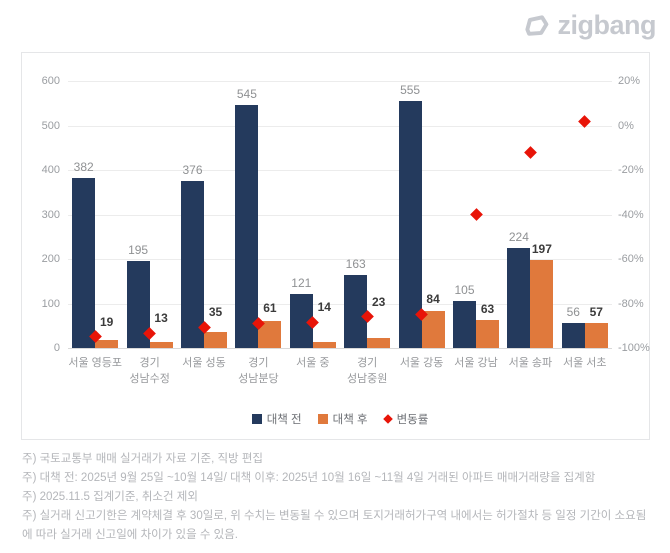  I want to click on category-label: 서울 중, so click(313, 363).